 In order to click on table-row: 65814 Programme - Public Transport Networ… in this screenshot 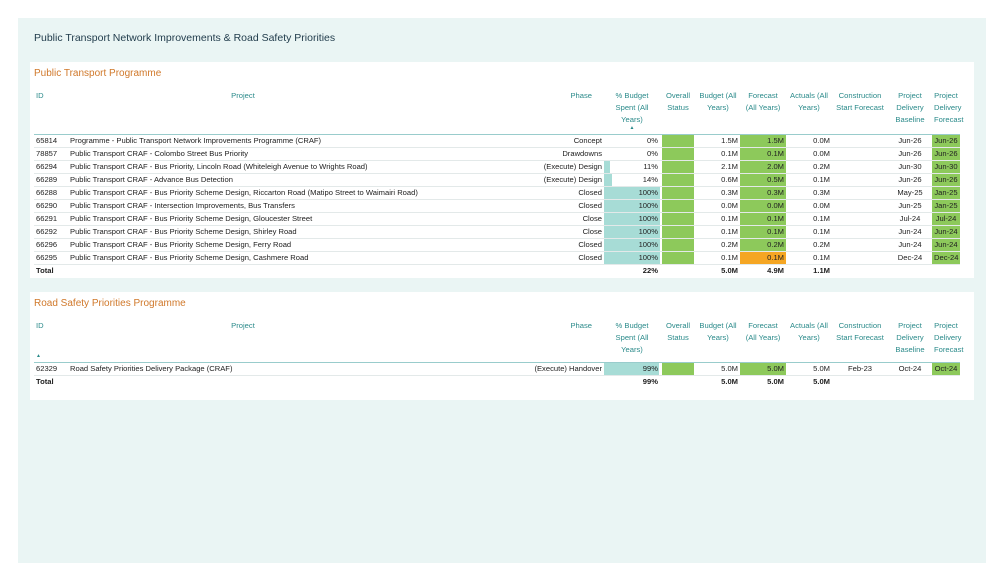, I will do `click(497, 141)`.